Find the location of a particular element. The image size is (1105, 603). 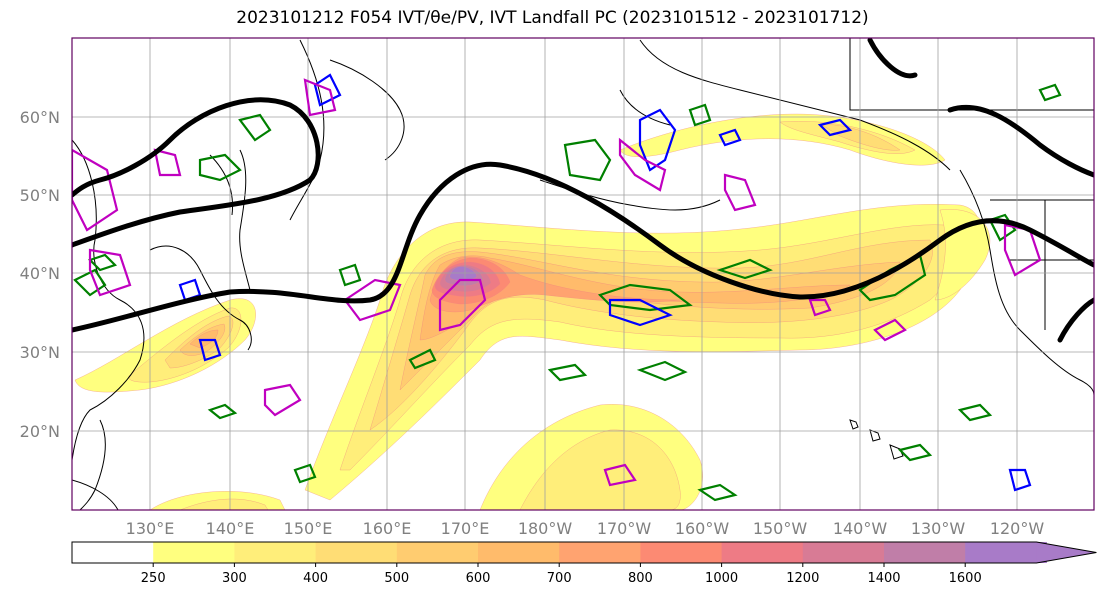

lon-label-9: 140°W is located at coordinates (860, 528).